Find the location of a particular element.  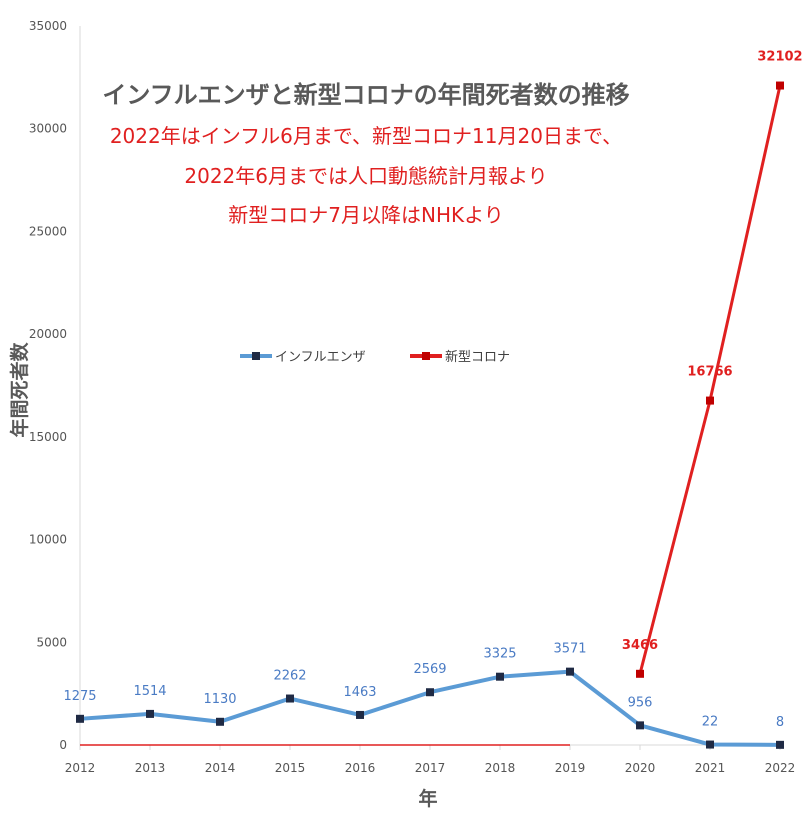

data-label-influenza: 8 is located at coordinates (780, 722).